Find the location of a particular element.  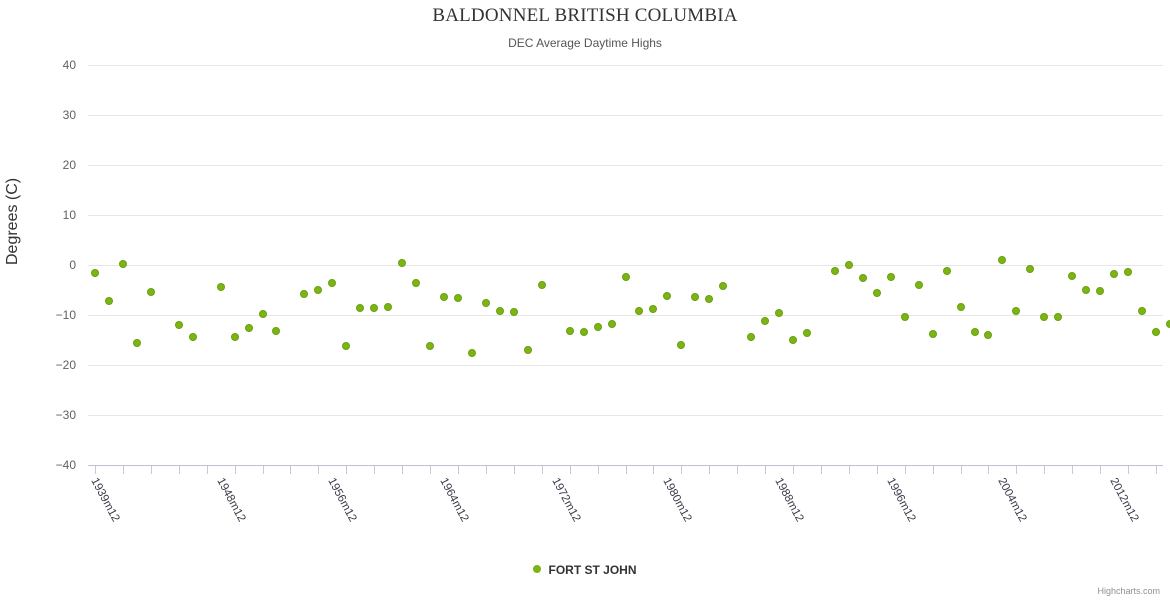

y-axis-tick-label: 40 is located at coordinates (69, 65).